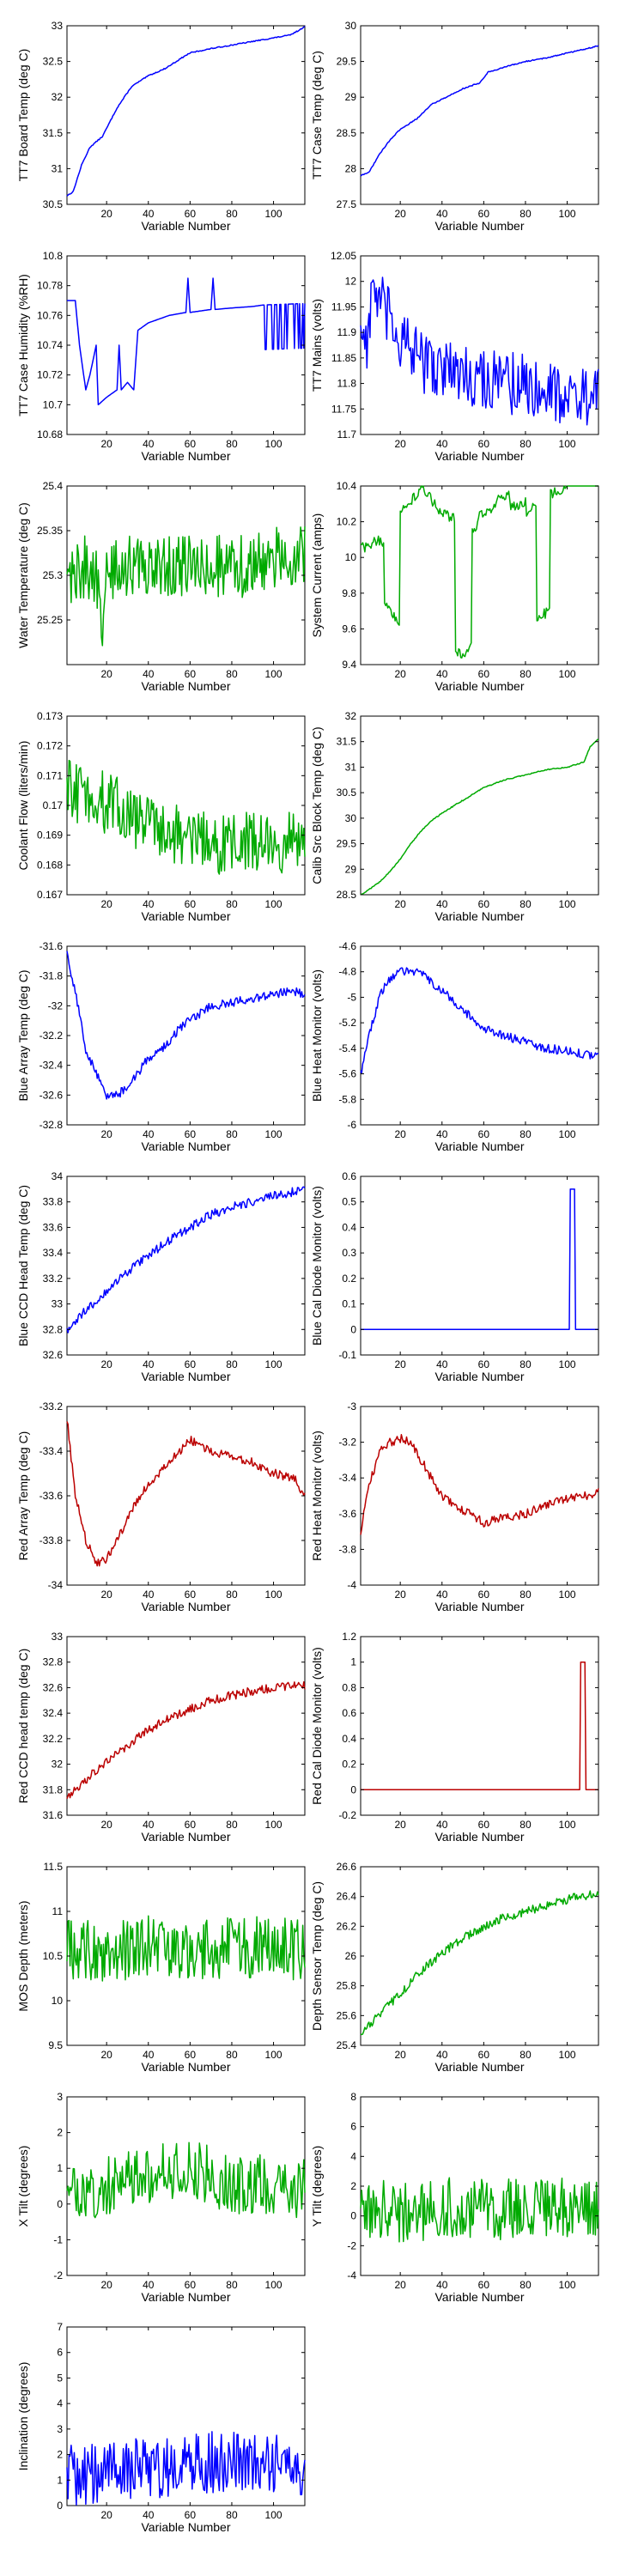 Image resolution: width=644 pixels, height=2576 pixels. I want to click on y-tick-label: 32.6, so click(53, 1355).